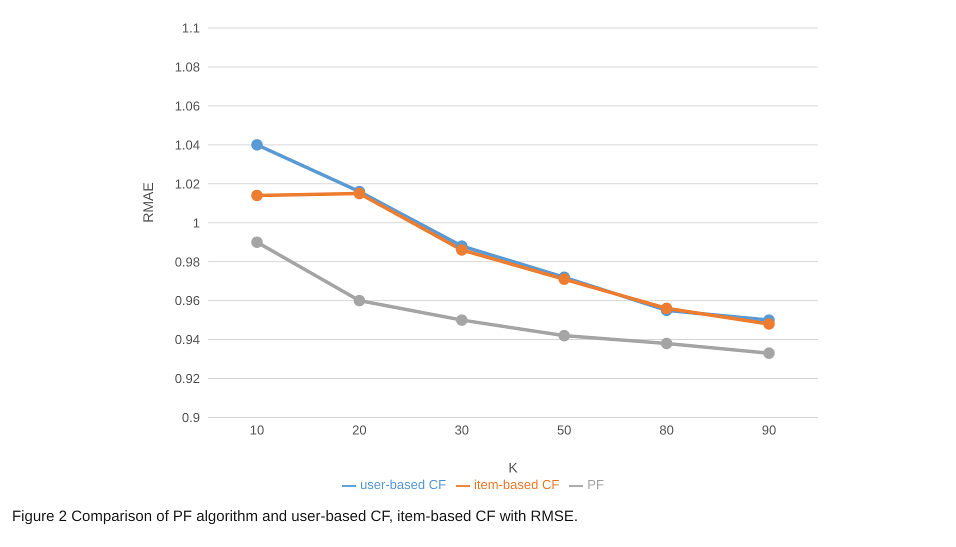  I want to click on y-axis-title: RMAE, so click(148, 202).